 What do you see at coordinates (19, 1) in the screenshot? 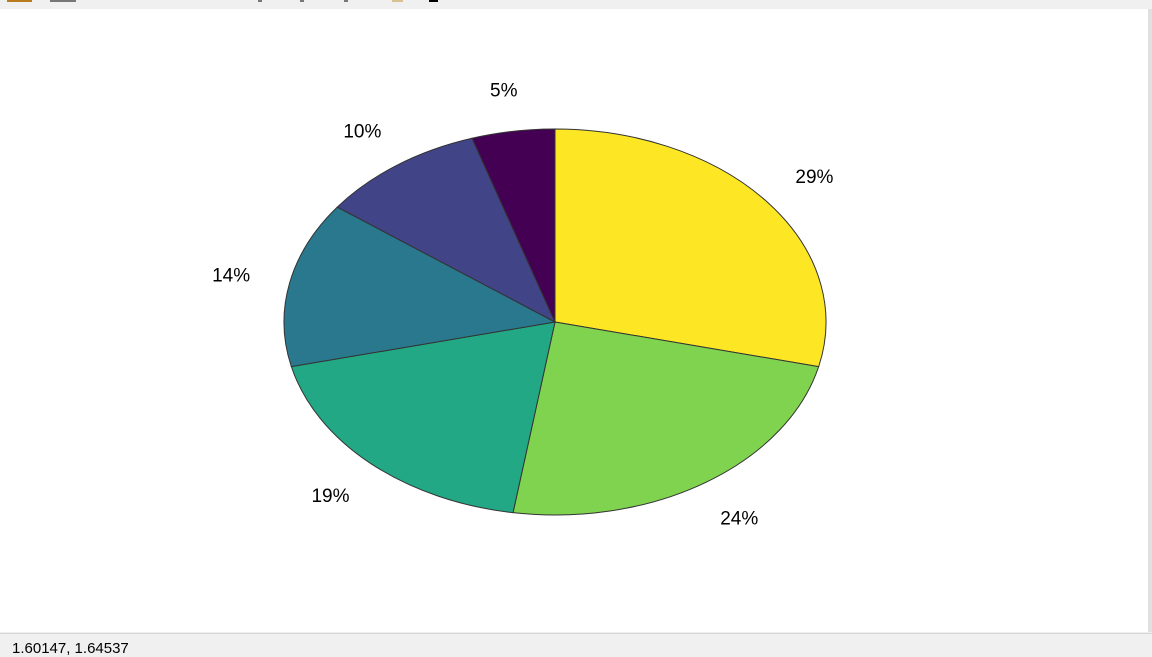
I see `new-figure-icon` at bounding box center [19, 1].